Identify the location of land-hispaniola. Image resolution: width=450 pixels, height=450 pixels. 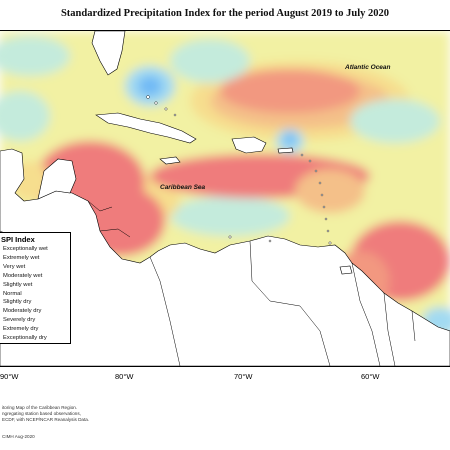
(249, 145).